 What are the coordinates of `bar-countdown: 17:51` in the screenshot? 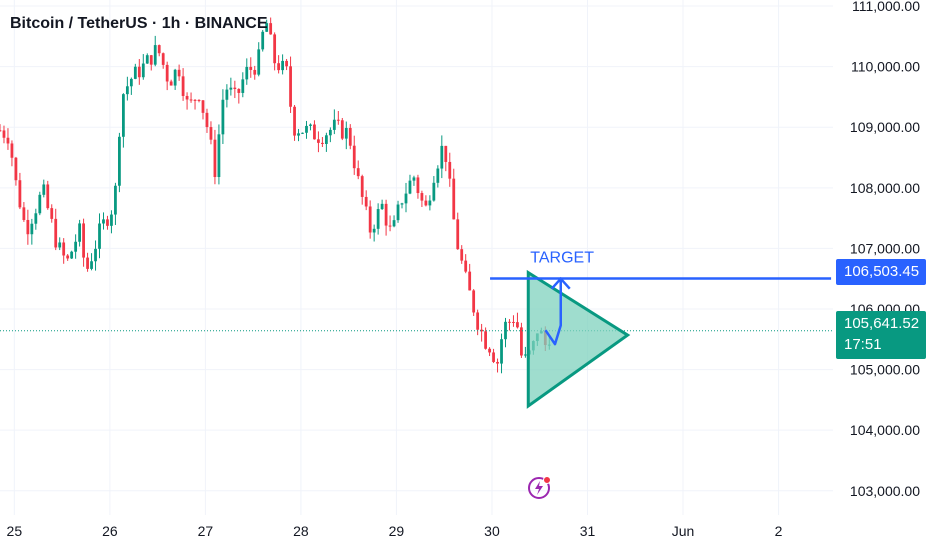 It's located at (863, 344).